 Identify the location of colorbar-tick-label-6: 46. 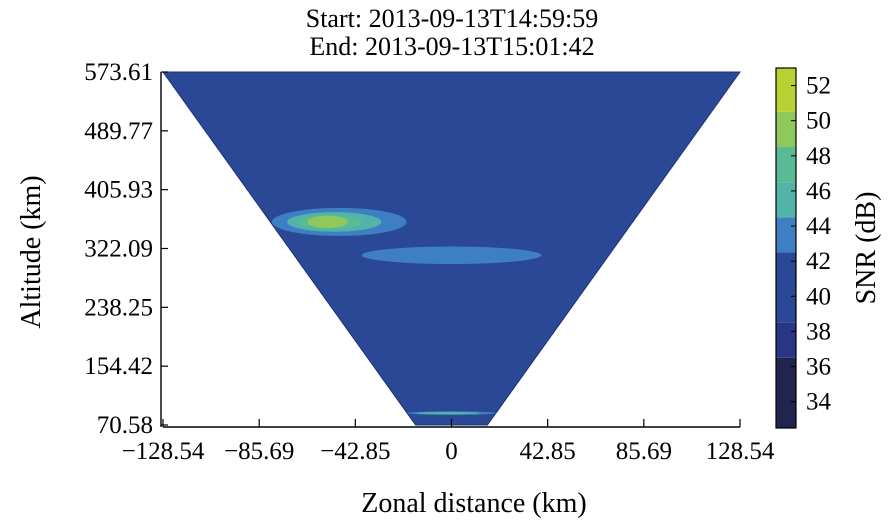
(818, 191).